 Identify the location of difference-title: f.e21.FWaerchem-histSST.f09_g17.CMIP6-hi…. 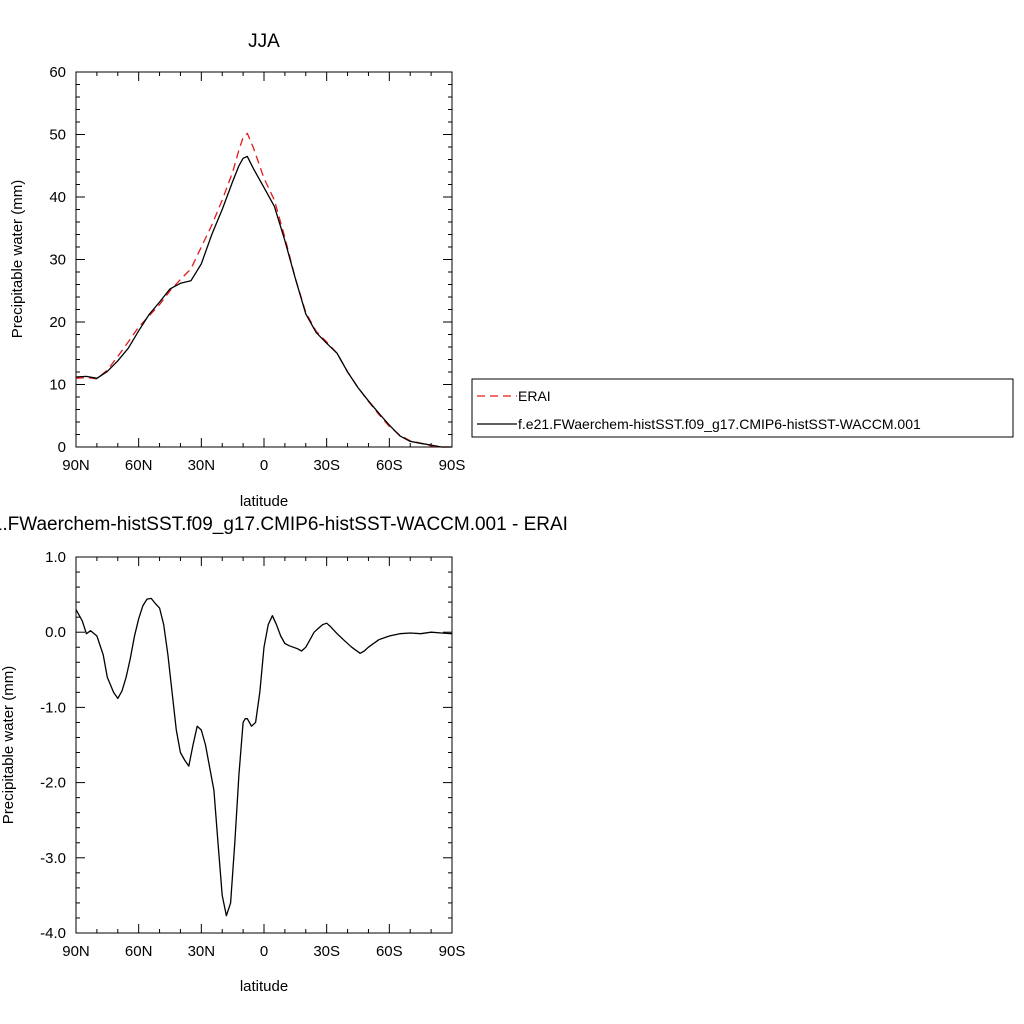
(284, 524).